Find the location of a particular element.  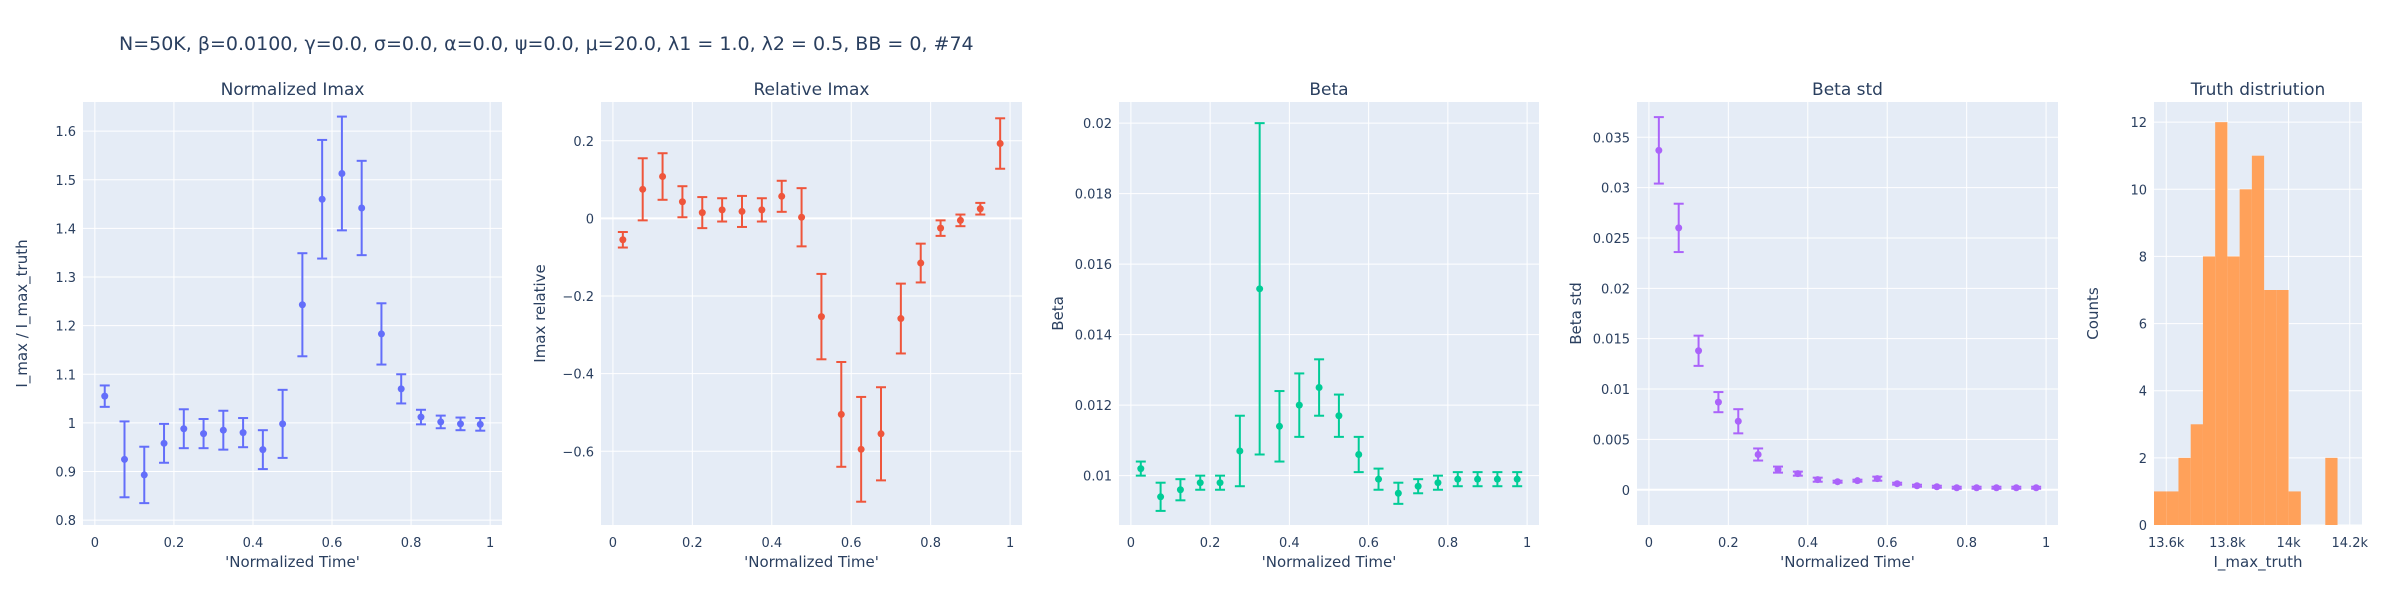

panel-title: Normalized Imax is located at coordinates (293, 90).